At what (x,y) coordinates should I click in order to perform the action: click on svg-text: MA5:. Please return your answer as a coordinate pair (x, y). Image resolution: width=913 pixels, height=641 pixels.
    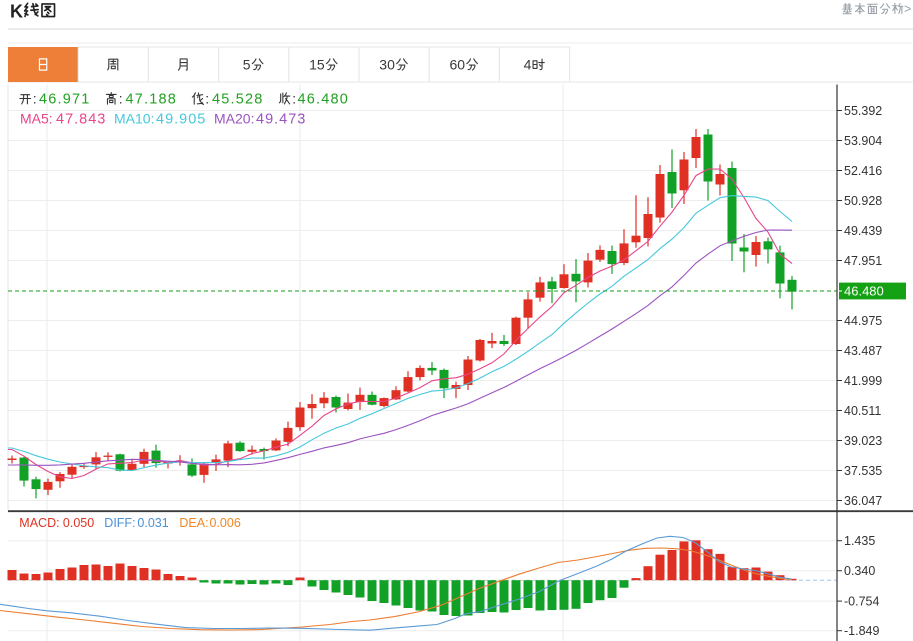
    Looking at the image, I should click on (36, 119).